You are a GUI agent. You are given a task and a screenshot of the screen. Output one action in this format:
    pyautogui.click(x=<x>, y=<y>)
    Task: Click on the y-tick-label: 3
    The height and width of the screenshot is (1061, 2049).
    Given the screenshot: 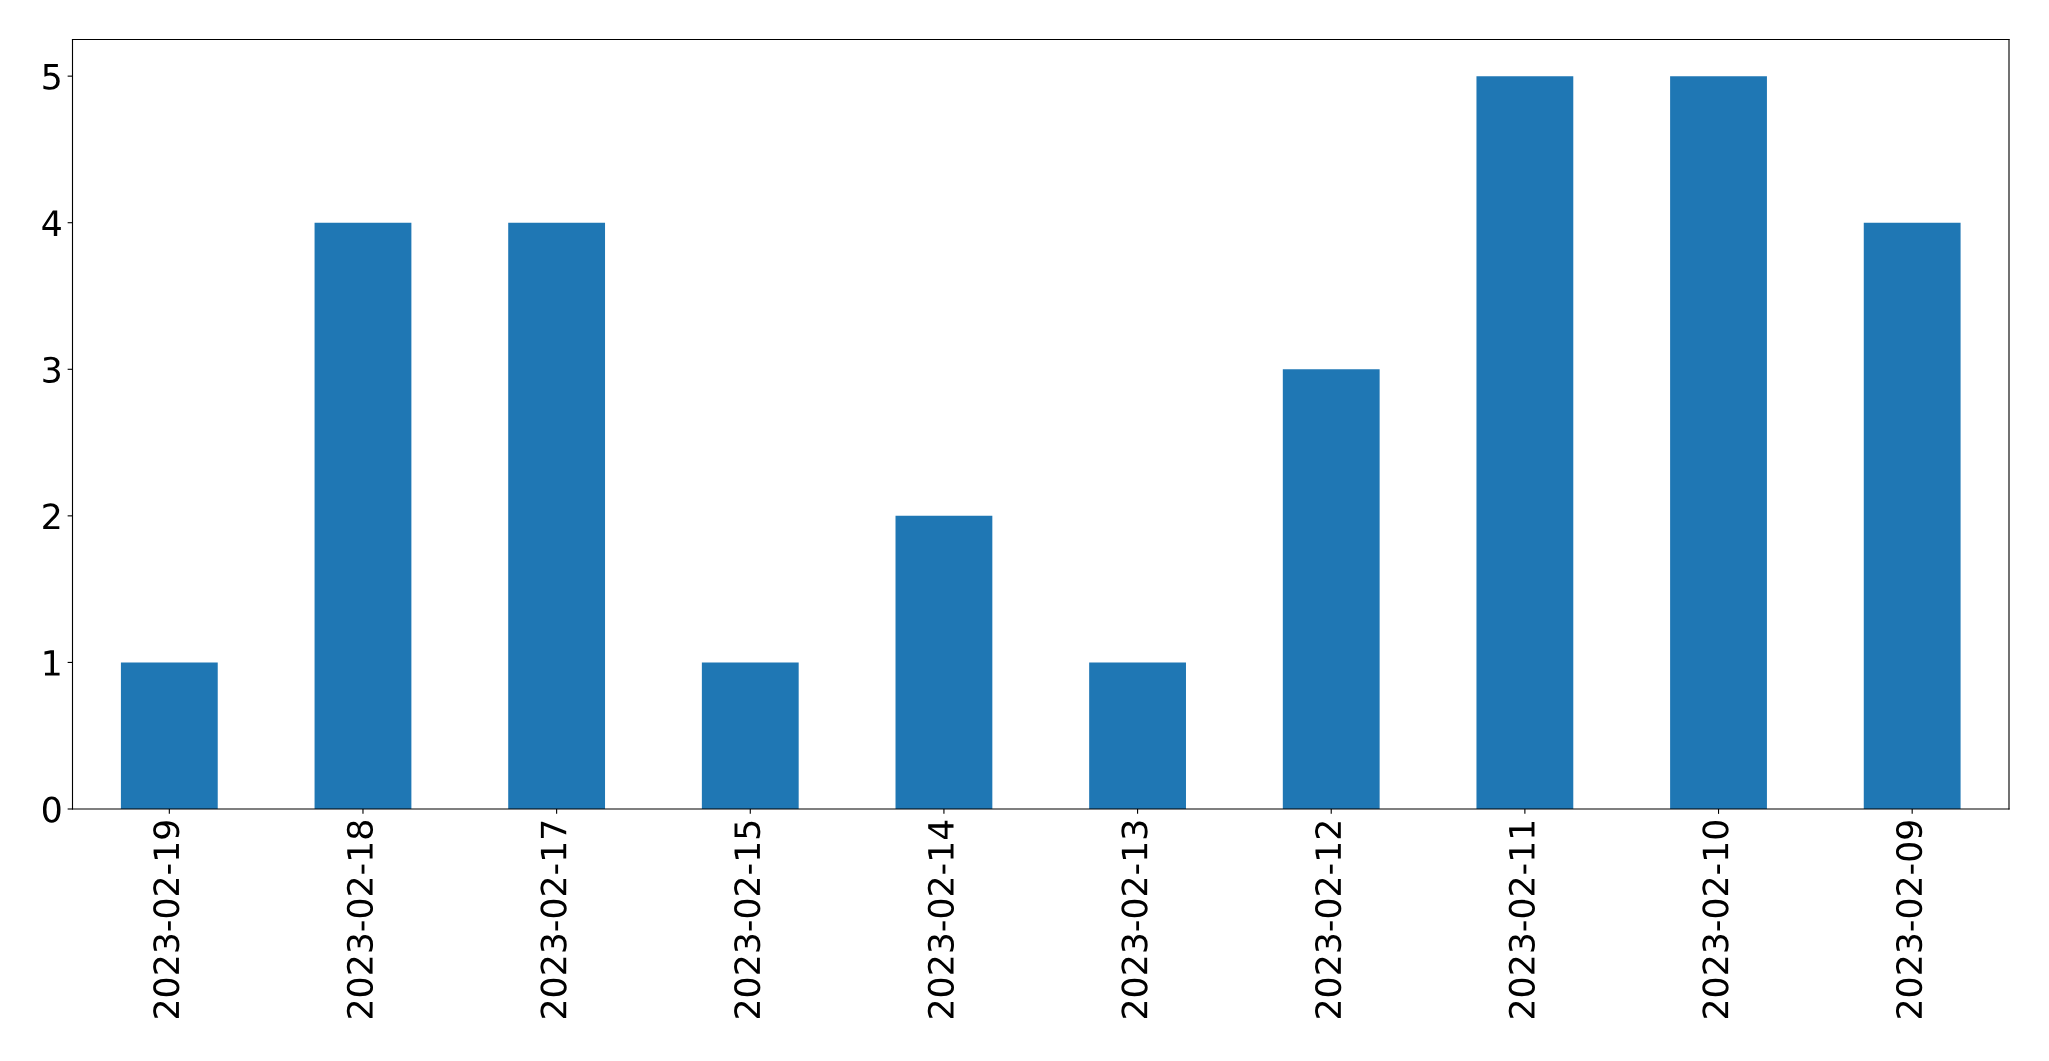 What is the action you would take?
    pyautogui.click(x=51, y=369)
    